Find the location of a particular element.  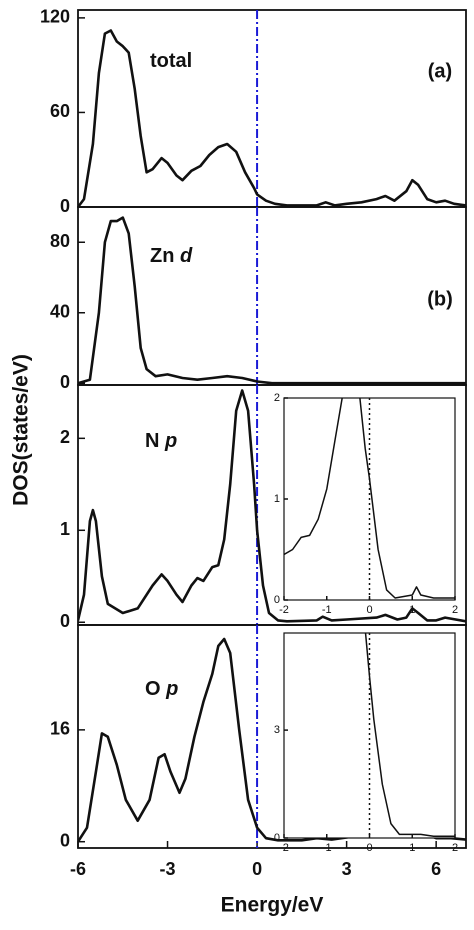

panel-label: total is located at coordinates (171, 61).